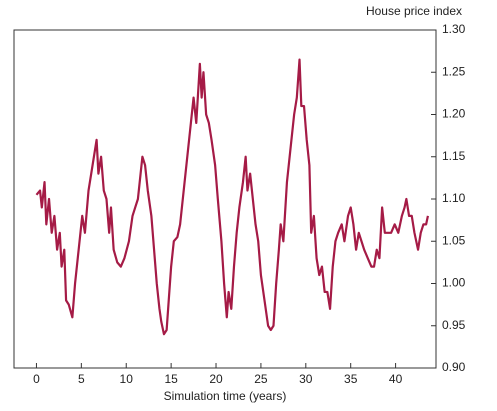 The width and height of the screenshot is (497, 411). What do you see at coordinates (454, 71) in the screenshot?
I see `y-tick-label: 1.25` at bounding box center [454, 71].